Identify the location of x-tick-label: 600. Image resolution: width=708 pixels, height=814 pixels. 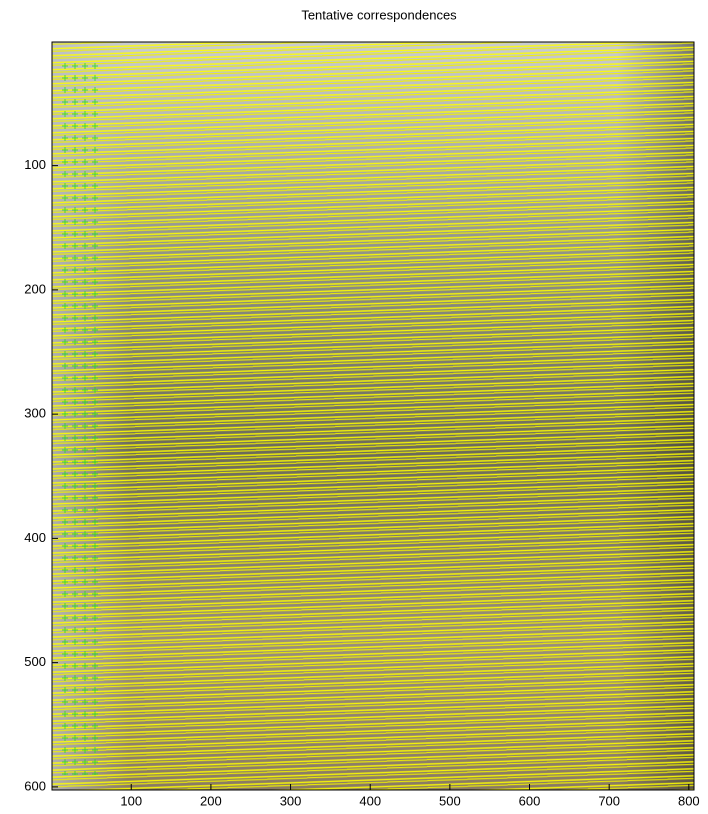
(530, 800).